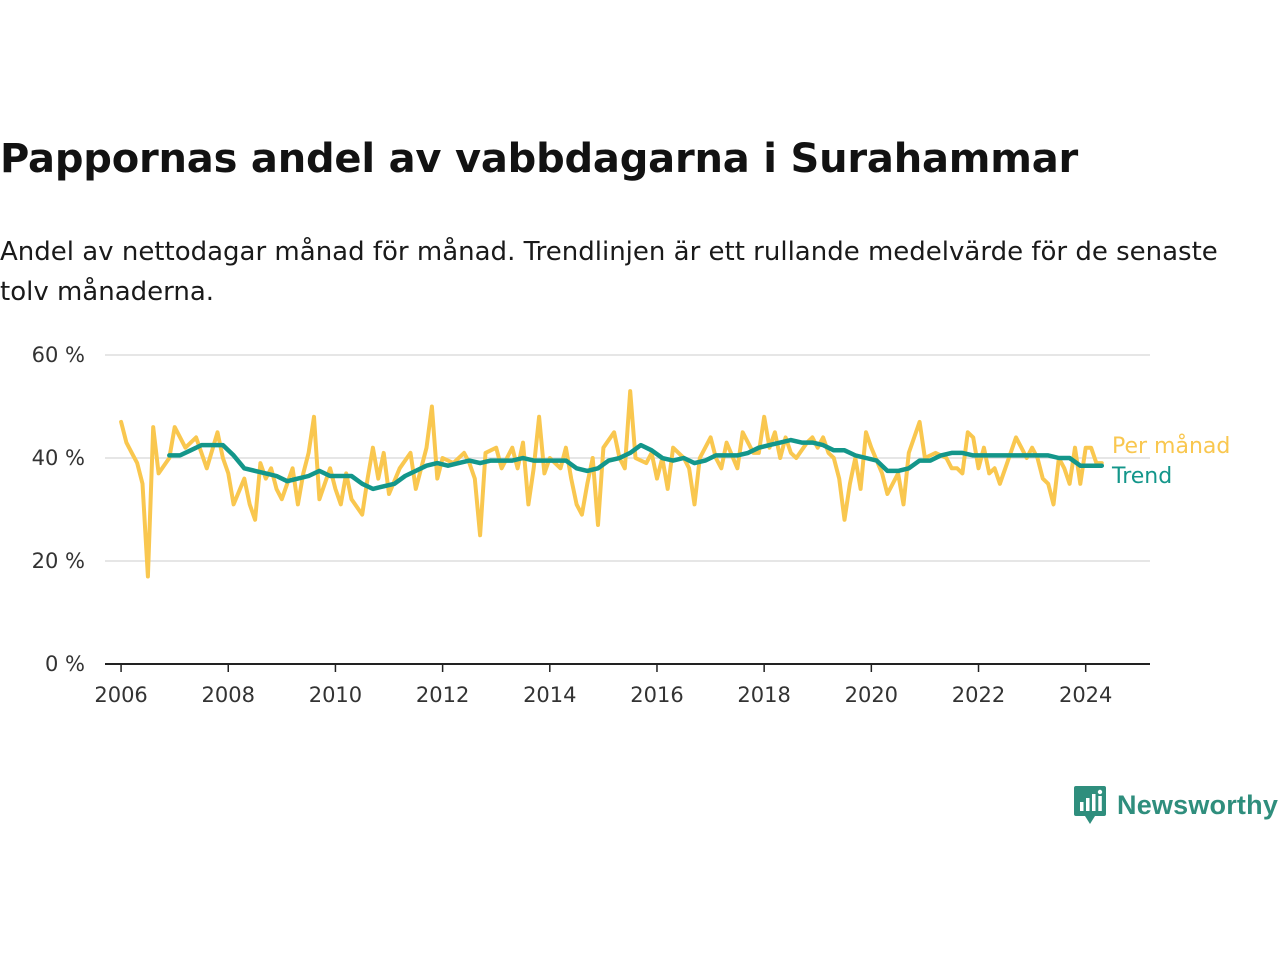 This screenshot has height=960, width=1280. What do you see at coordinates (58, 561) in the screenshot?
I see `y-tick-label: 20 %` at bounding box center [58, 561].